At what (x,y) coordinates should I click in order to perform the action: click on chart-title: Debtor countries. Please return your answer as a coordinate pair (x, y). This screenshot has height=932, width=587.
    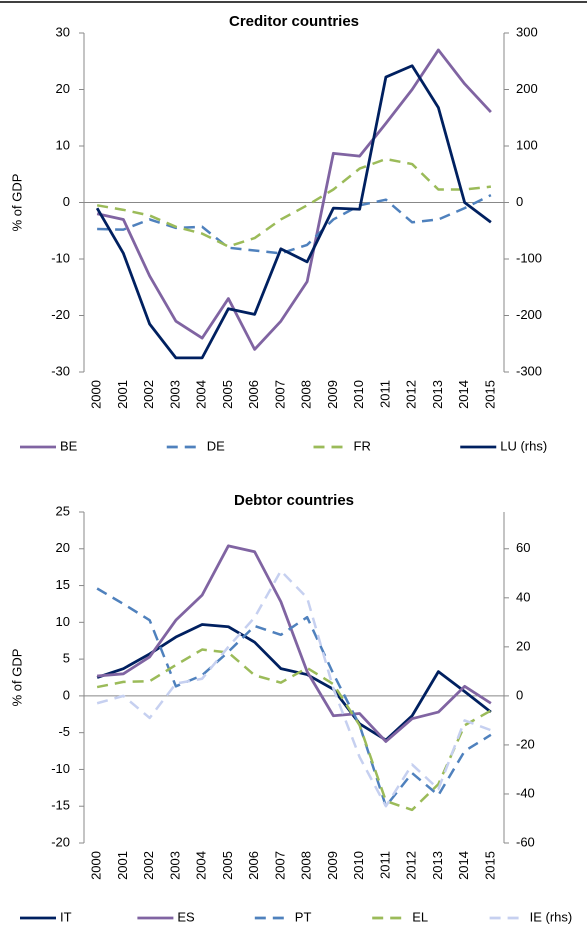
    Looking at the image, I should click on (294, 500).